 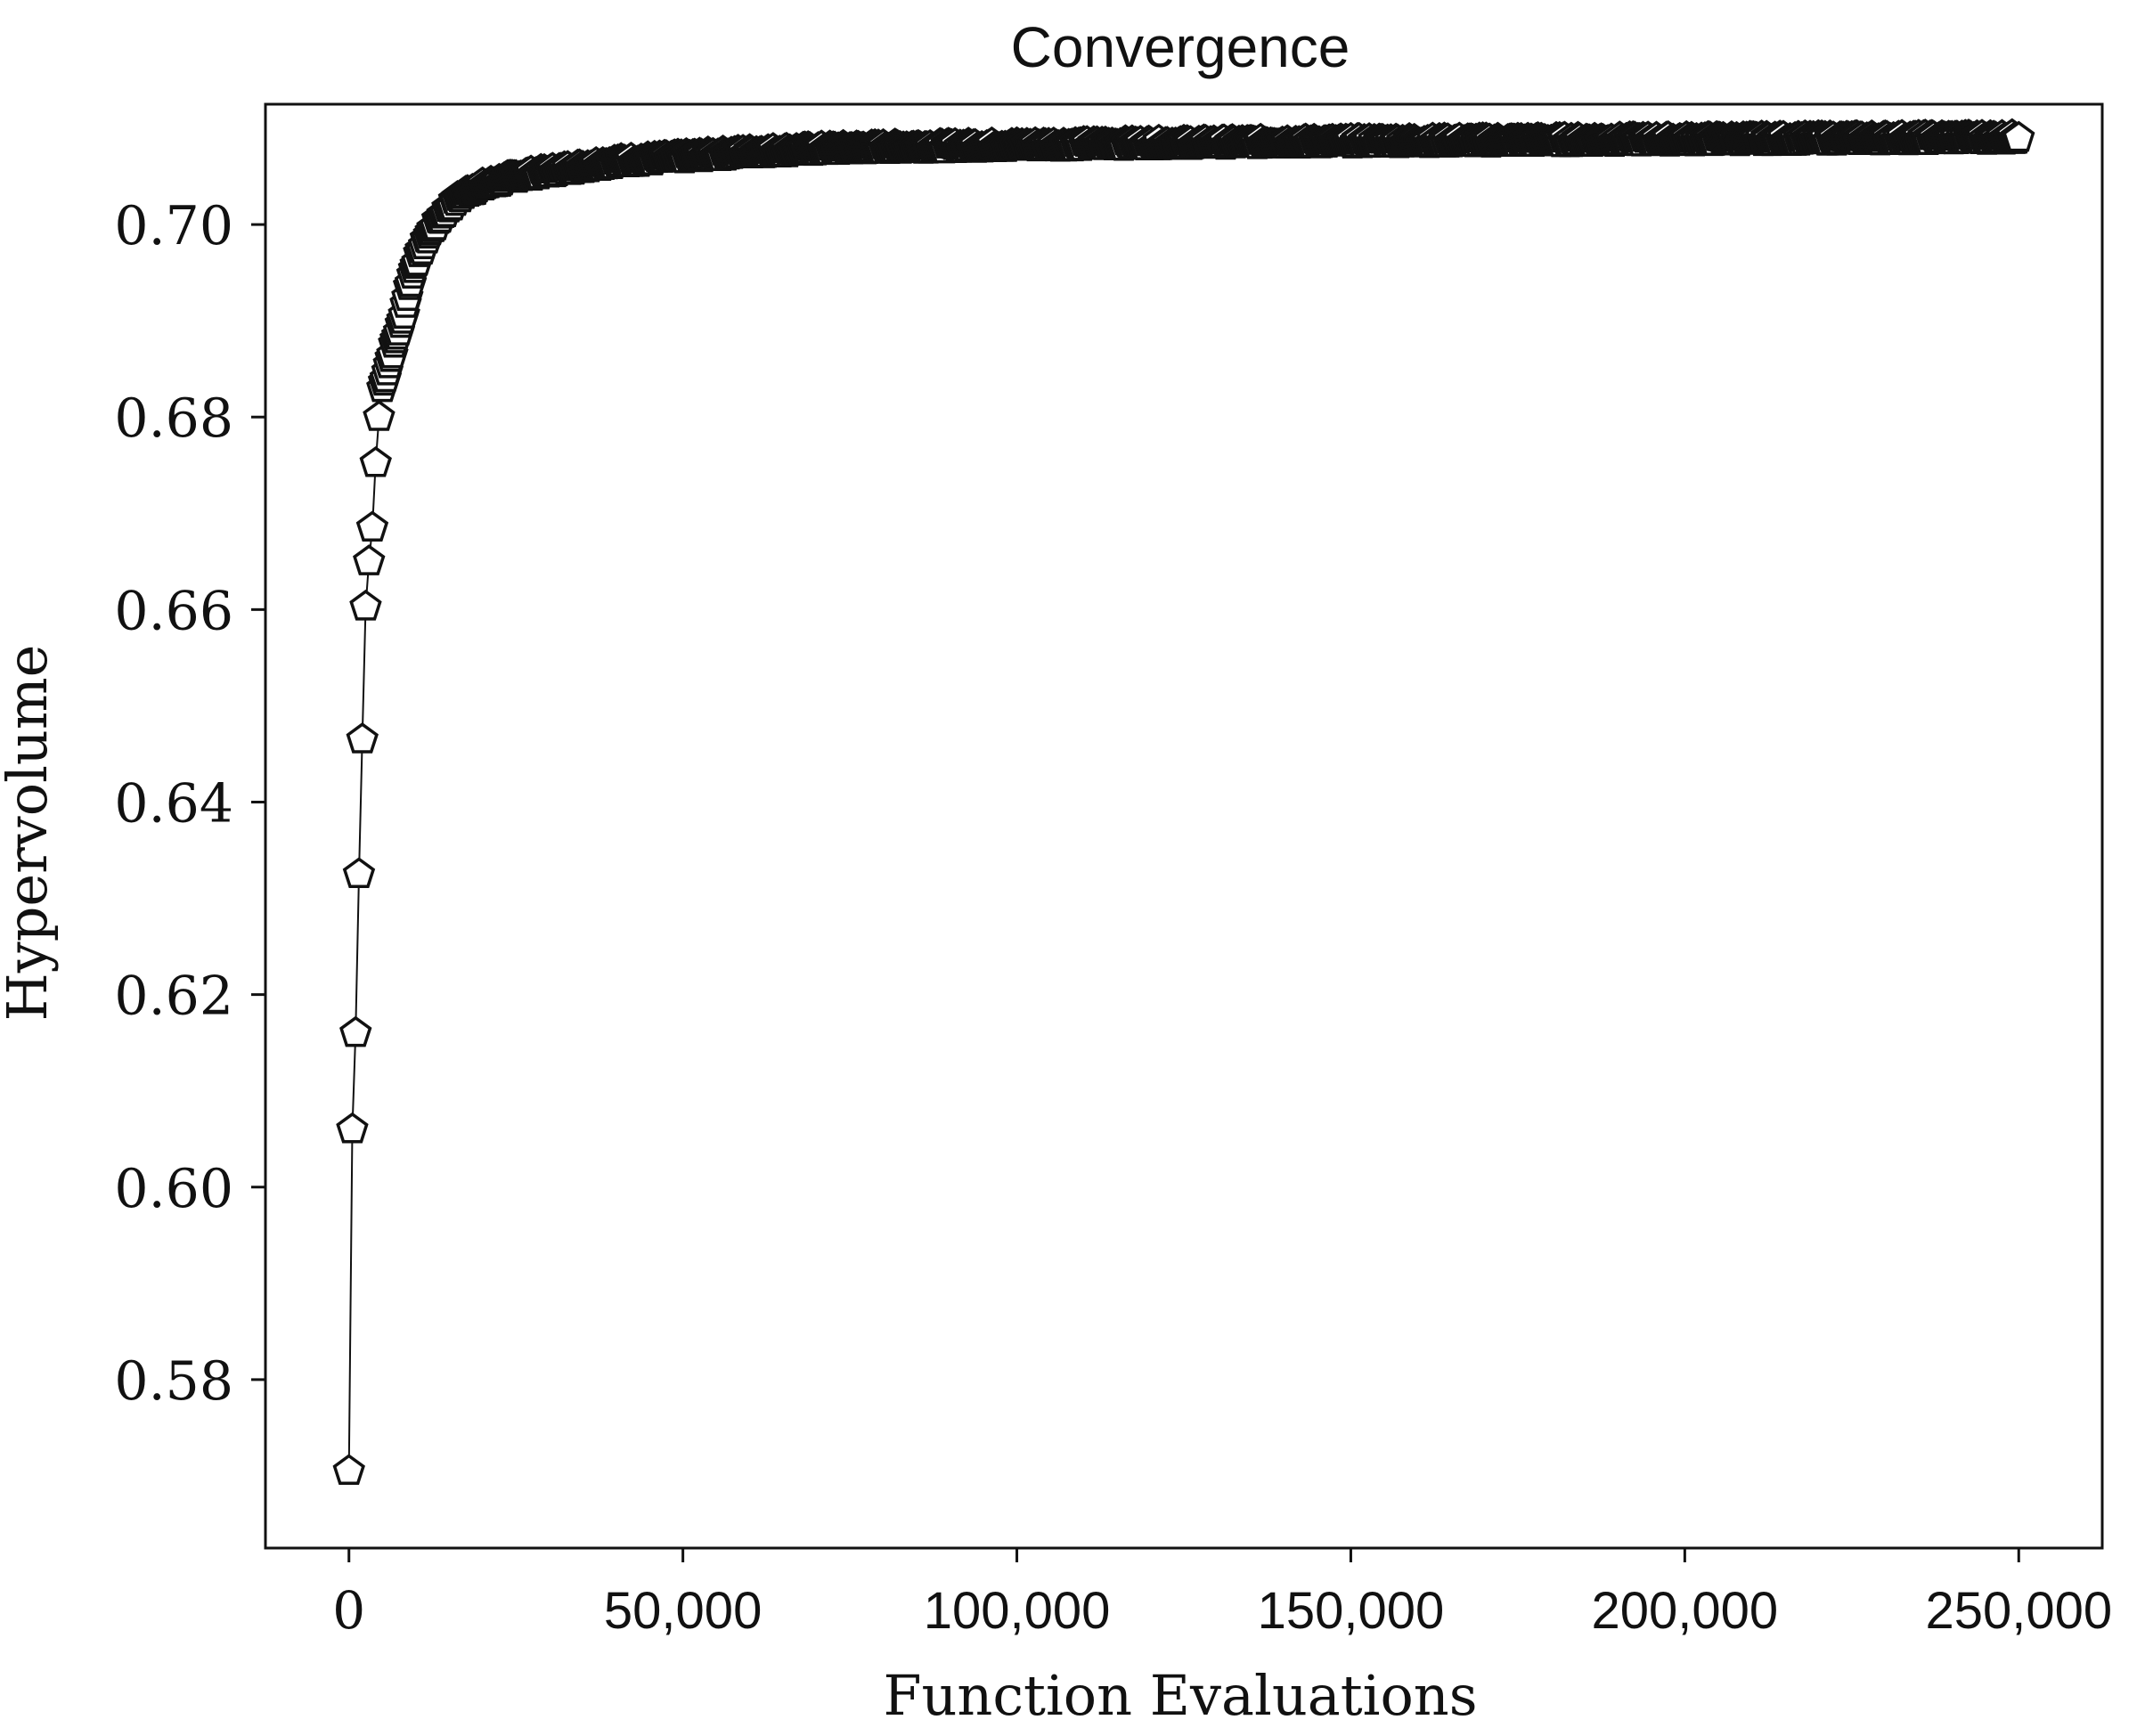 What do you see at coordinates (30, 834) in the screenshot?
I see `y-axis-label: Hypervolume` at bounding box center [30, 834].